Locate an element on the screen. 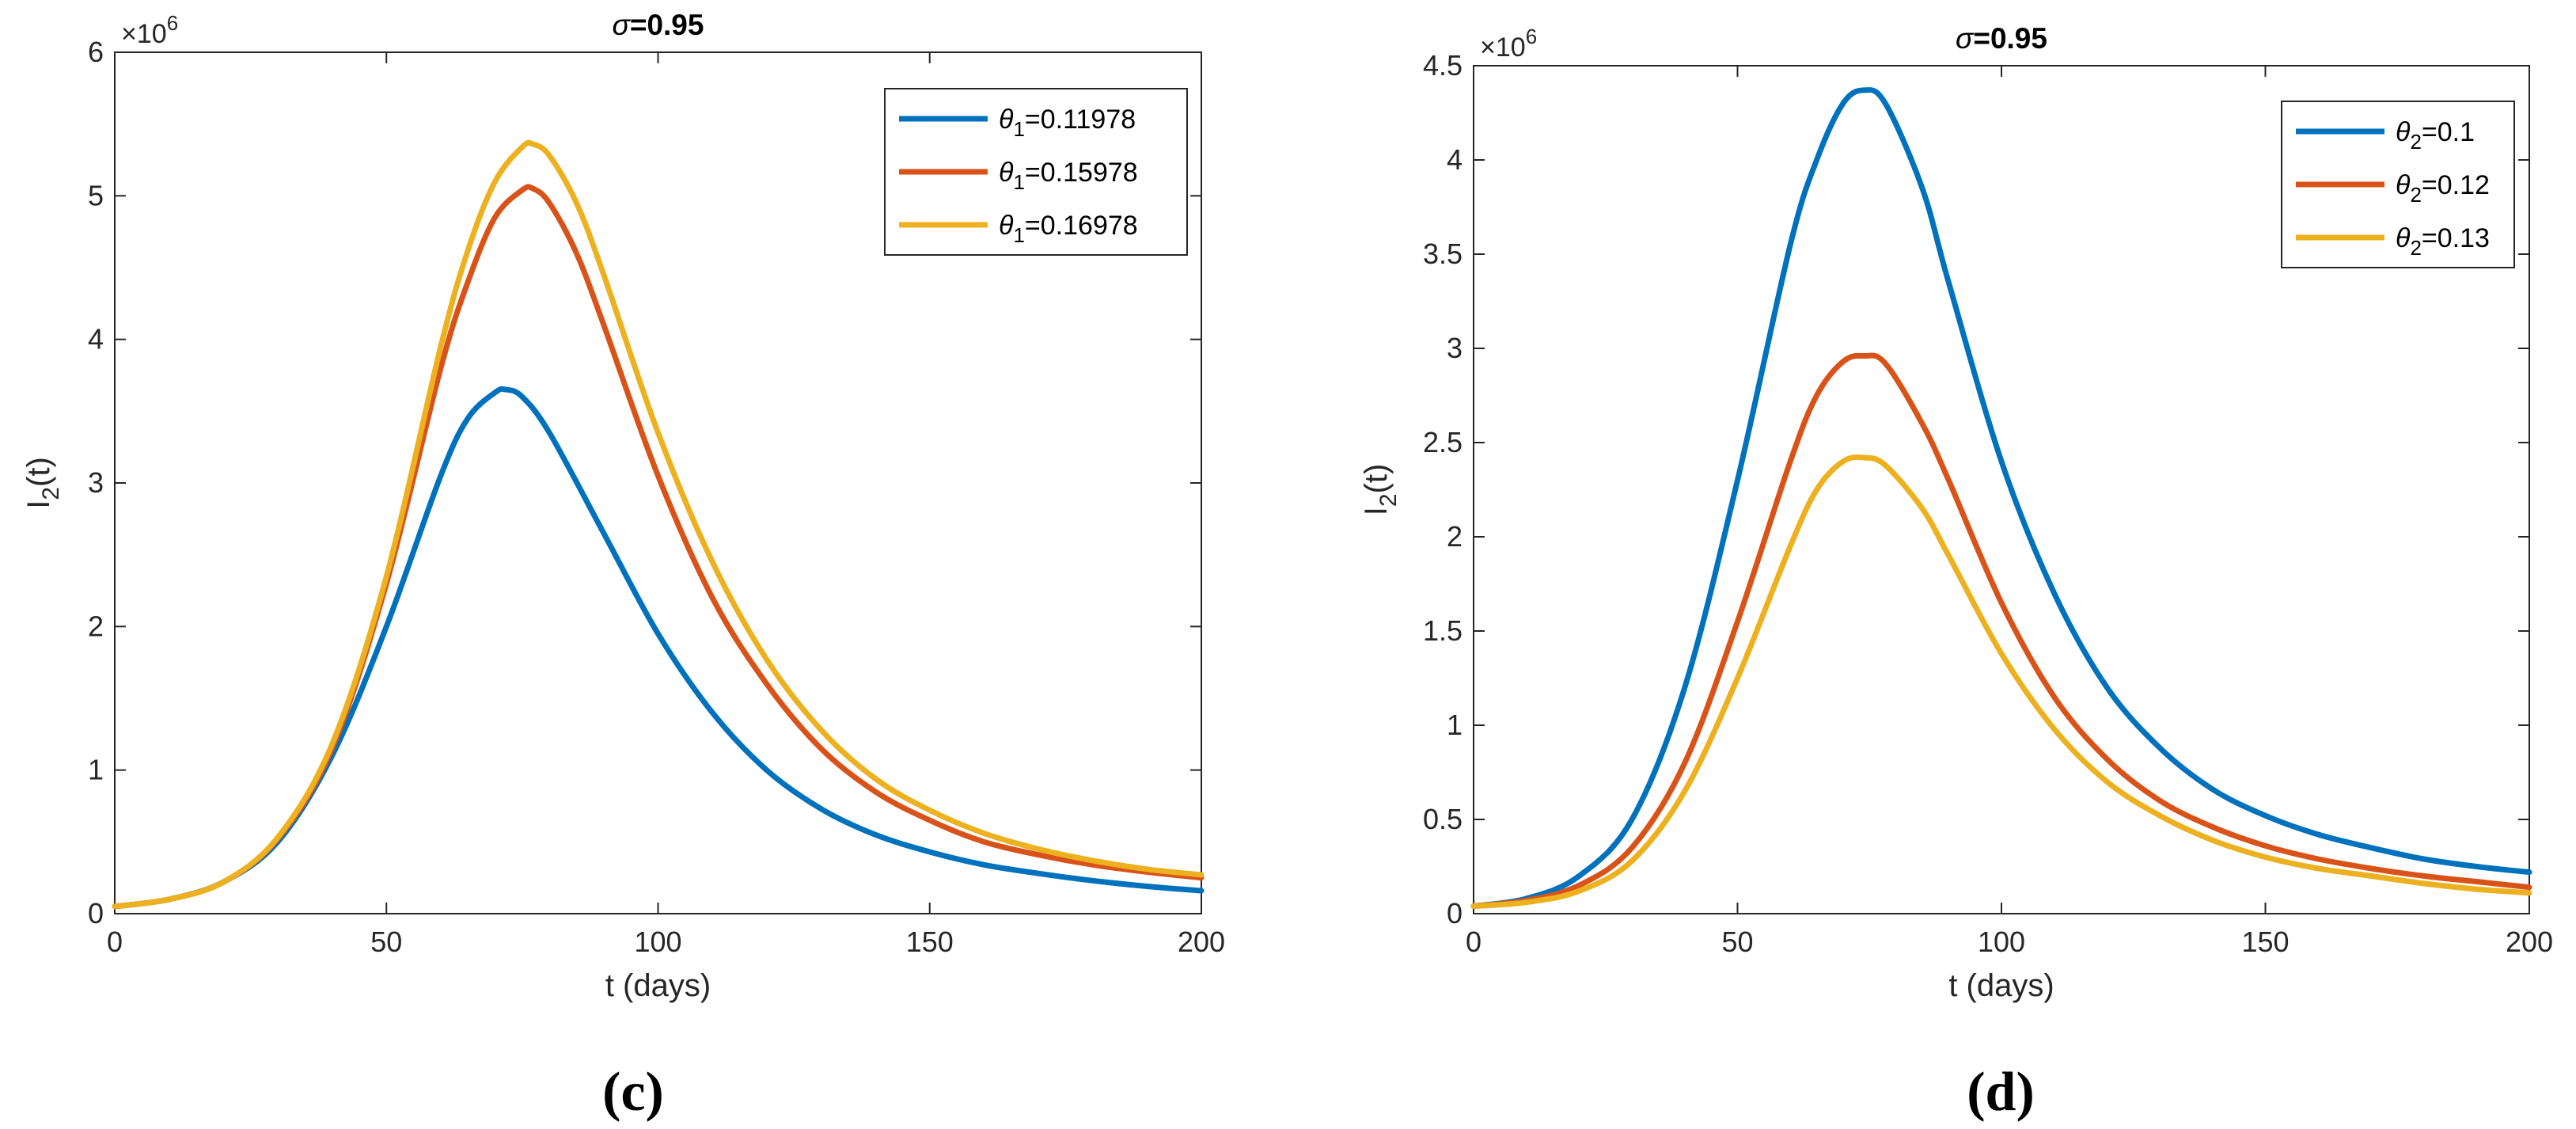 The image size is (2576, 1129). legend-value: =0.15978 is located at coordinates (1081, 173).